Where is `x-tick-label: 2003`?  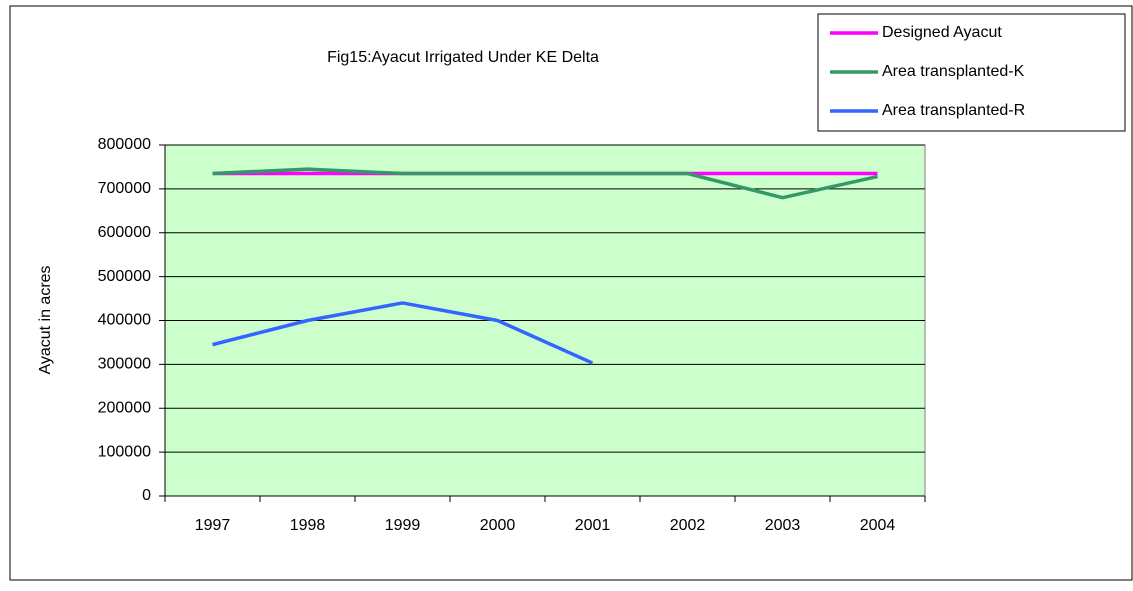 x-tick-label: 2003 is located at coordinates (783, 525).